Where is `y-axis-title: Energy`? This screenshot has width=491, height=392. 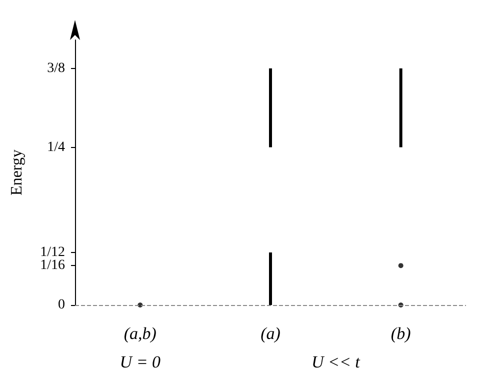
y-axis-title: Energy is located at coordinates (17, 173).